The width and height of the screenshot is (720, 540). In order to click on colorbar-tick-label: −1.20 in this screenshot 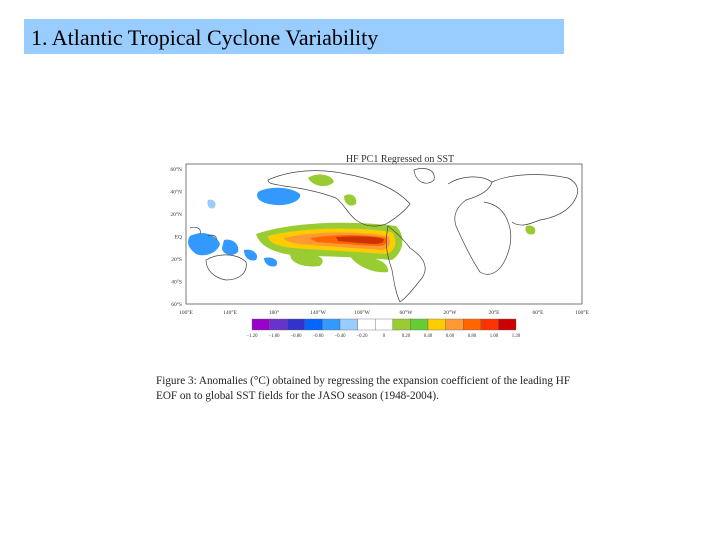, I will do `click(252, 336)`.